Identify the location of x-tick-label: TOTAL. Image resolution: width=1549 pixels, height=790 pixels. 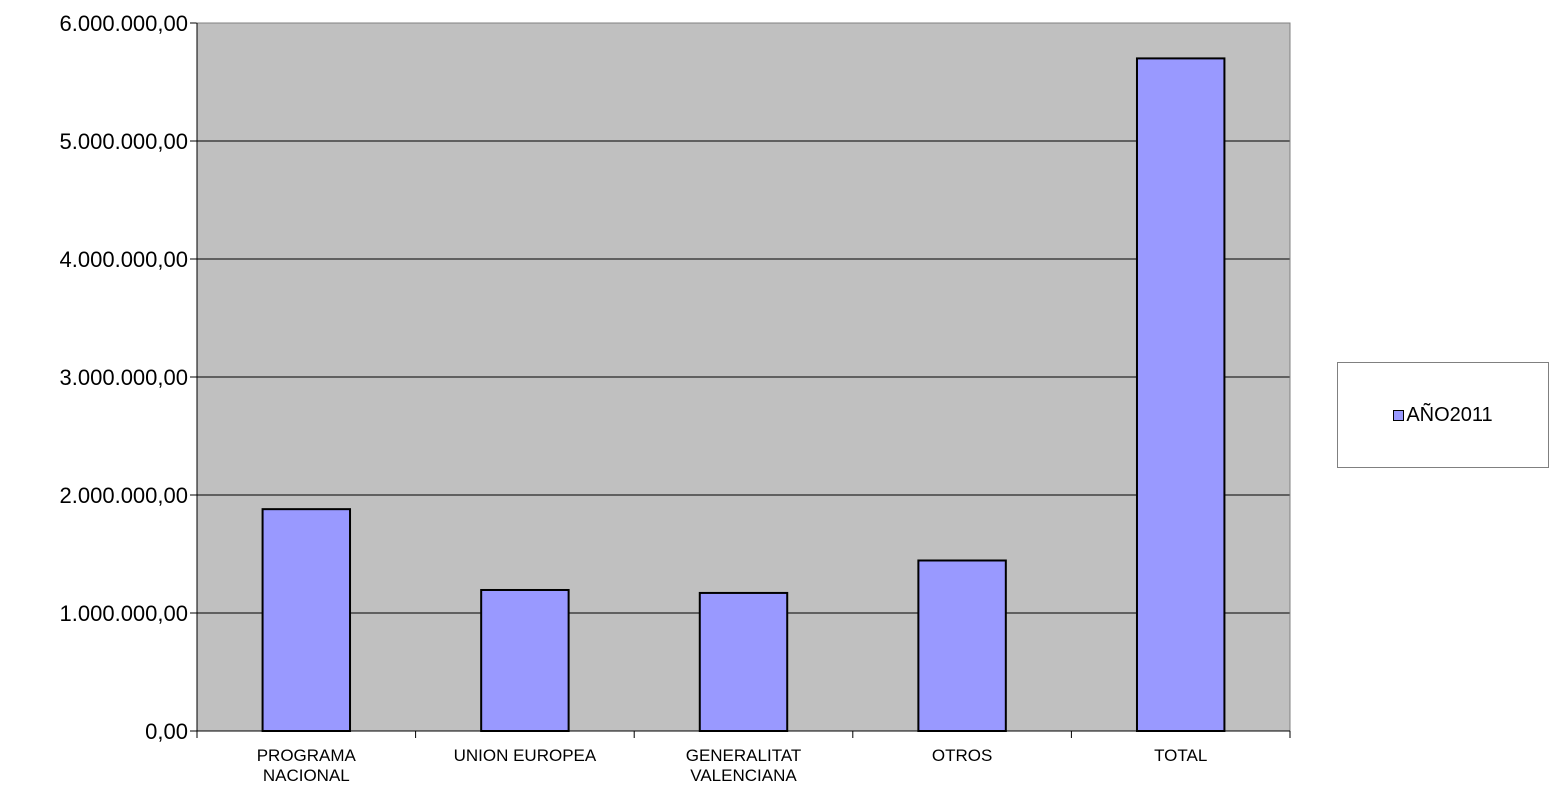
(1180, 755).